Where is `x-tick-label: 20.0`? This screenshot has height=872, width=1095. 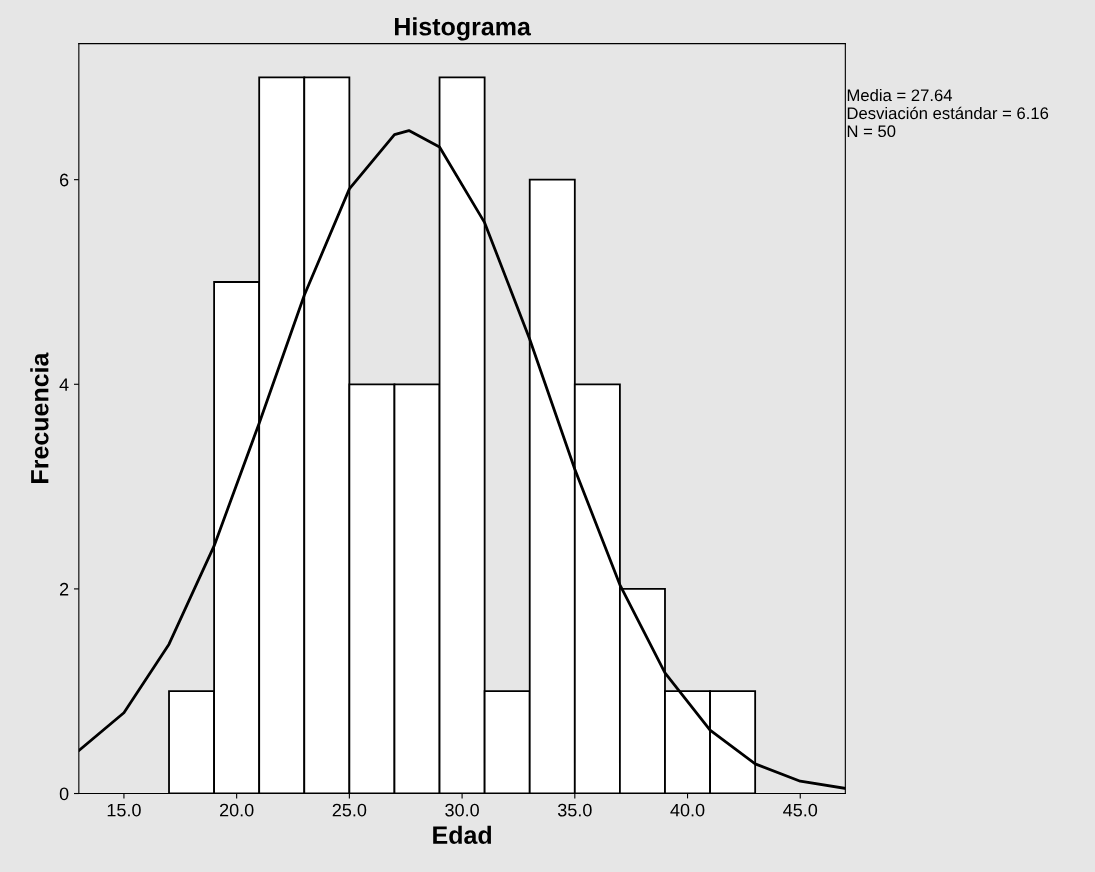 x-tick-label: 20.0 is located at coordinates (236, 810).